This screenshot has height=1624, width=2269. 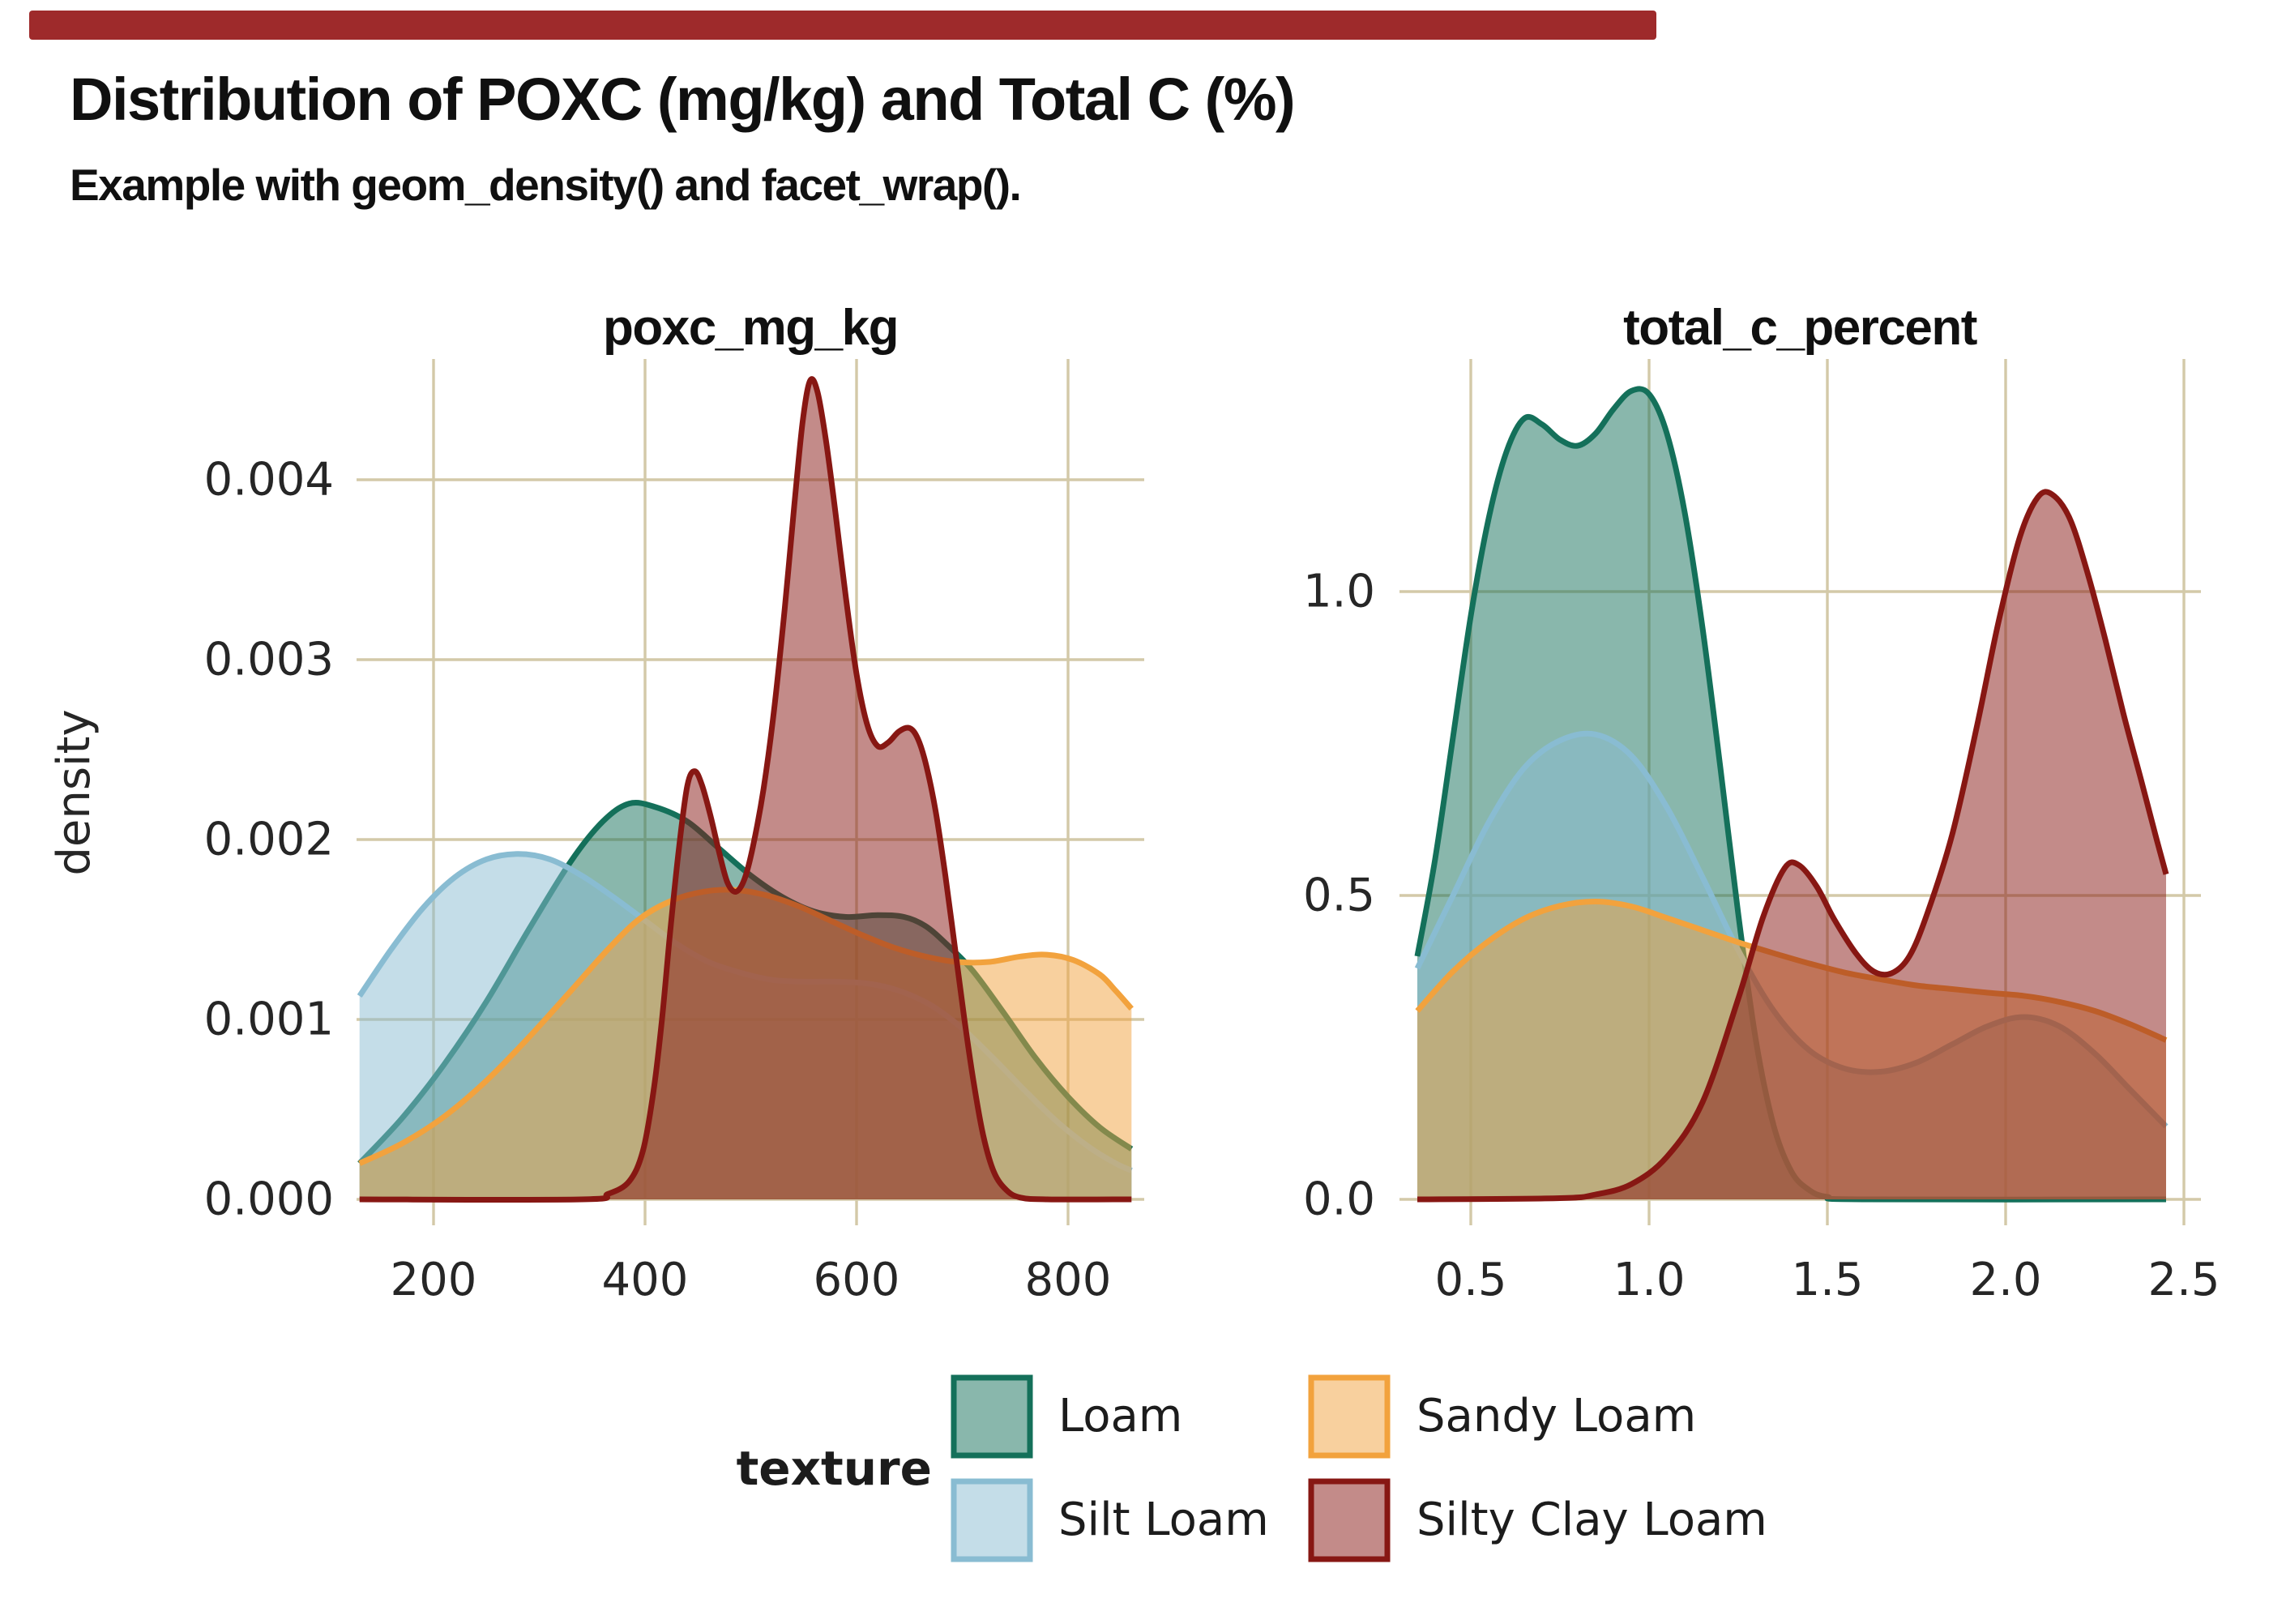 I want to click on legend-swatch-sandy-loam, so click(x=1350, y=1417).